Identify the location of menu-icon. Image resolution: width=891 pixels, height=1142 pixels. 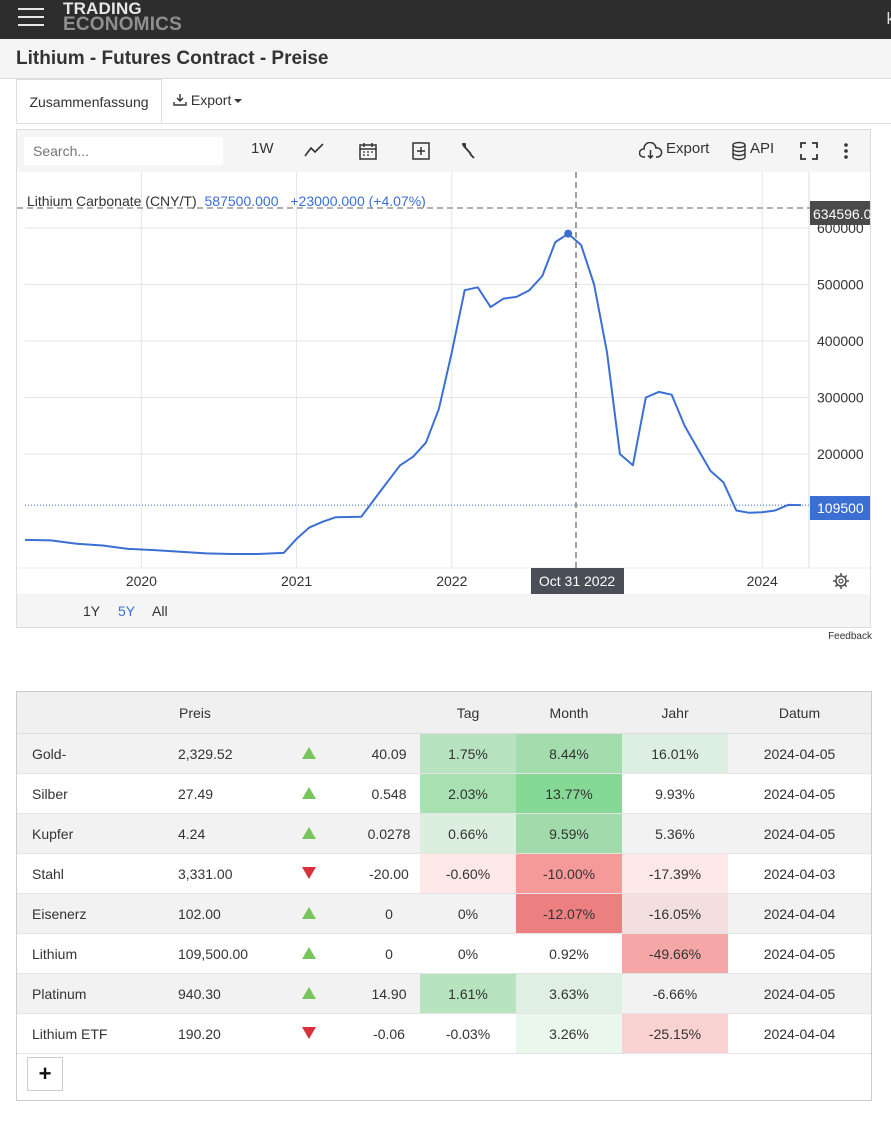
(31, 17).